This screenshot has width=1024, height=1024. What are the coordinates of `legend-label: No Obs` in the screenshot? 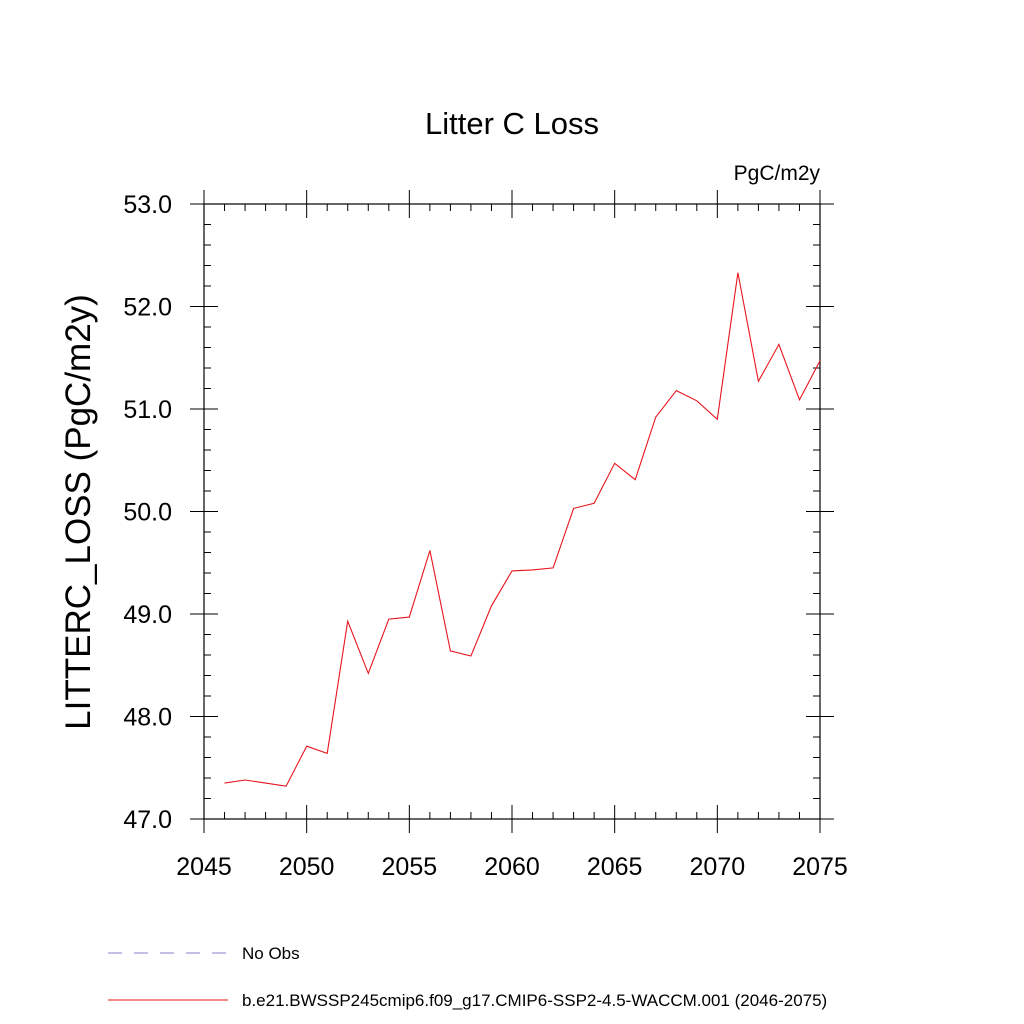 It's located at (271, 953).